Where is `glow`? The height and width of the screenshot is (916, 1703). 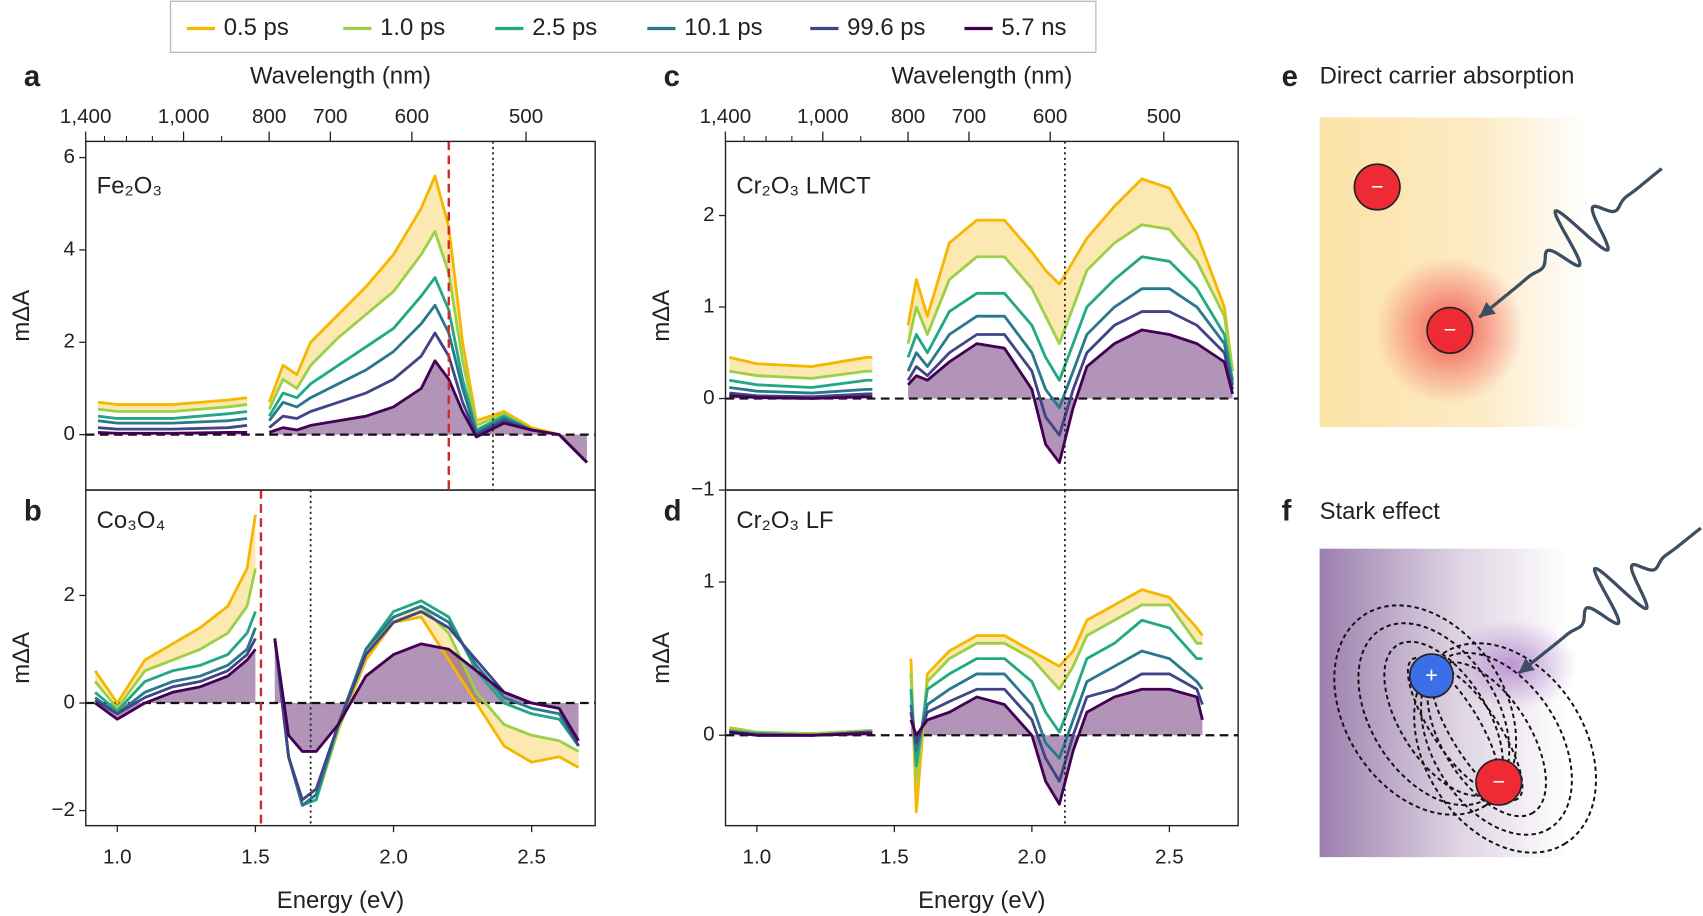
glow is located at coordinates (1513, 665).